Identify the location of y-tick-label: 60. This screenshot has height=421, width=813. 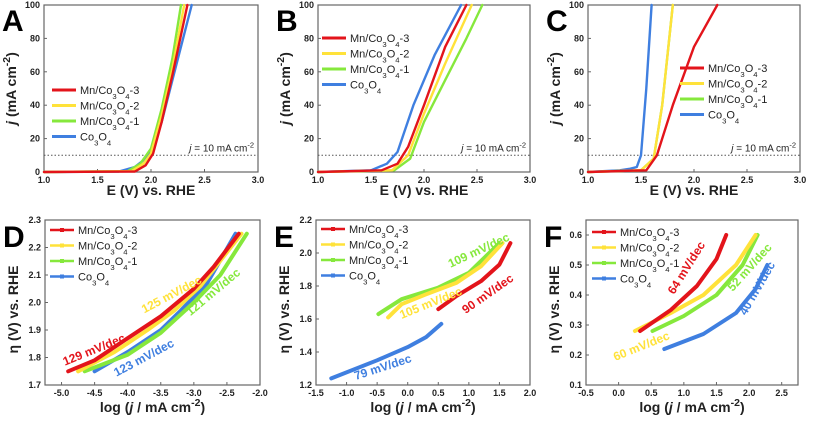
(579, 72).